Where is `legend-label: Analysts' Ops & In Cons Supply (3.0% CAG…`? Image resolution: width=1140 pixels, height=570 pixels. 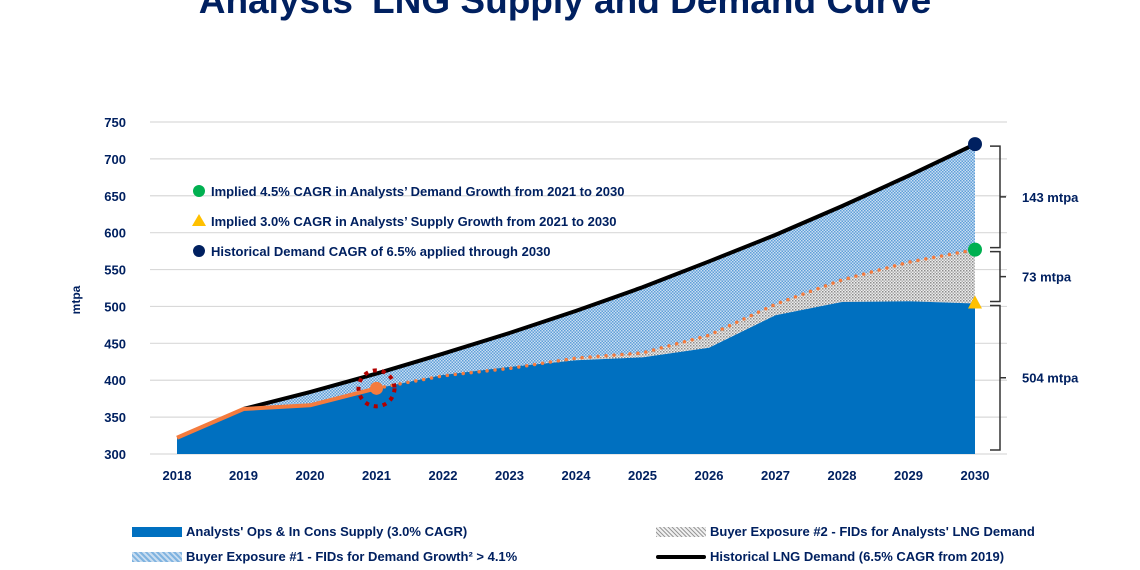 legend-label: Analysts' Ops & In Cons Supply (3.0% CAG… is located at coordinates (327, 531).